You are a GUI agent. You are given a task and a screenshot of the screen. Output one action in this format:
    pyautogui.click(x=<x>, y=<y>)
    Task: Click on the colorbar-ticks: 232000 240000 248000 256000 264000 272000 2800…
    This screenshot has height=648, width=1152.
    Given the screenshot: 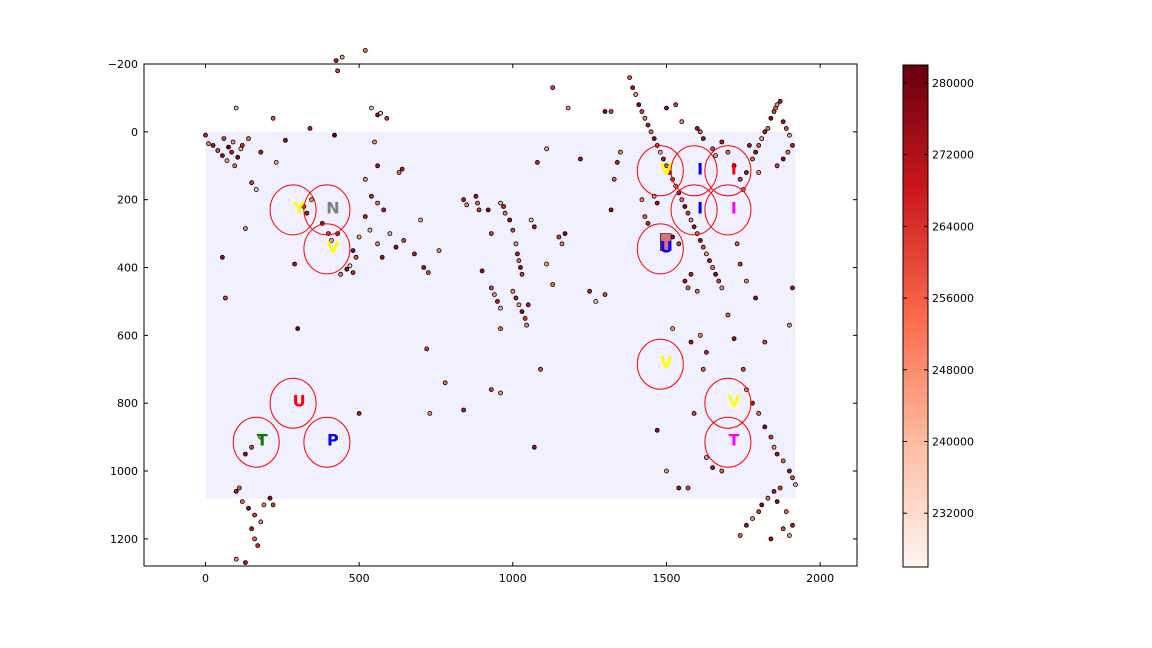 What is the action you would take?
    pyautogui.click(x=938, y=298)
    